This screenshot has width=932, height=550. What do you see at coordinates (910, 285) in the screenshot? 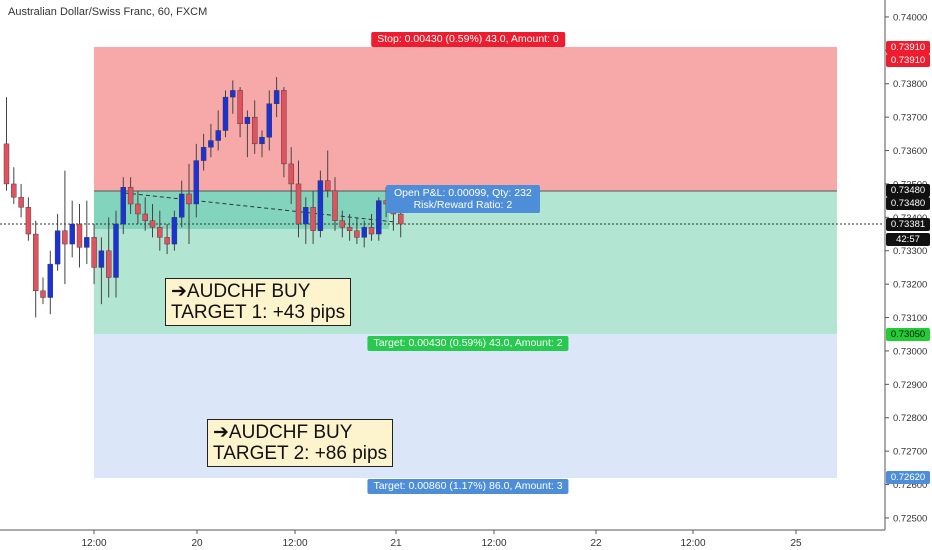
I see `price-tick-label: 0.73200` at bounding box center [910, 285].